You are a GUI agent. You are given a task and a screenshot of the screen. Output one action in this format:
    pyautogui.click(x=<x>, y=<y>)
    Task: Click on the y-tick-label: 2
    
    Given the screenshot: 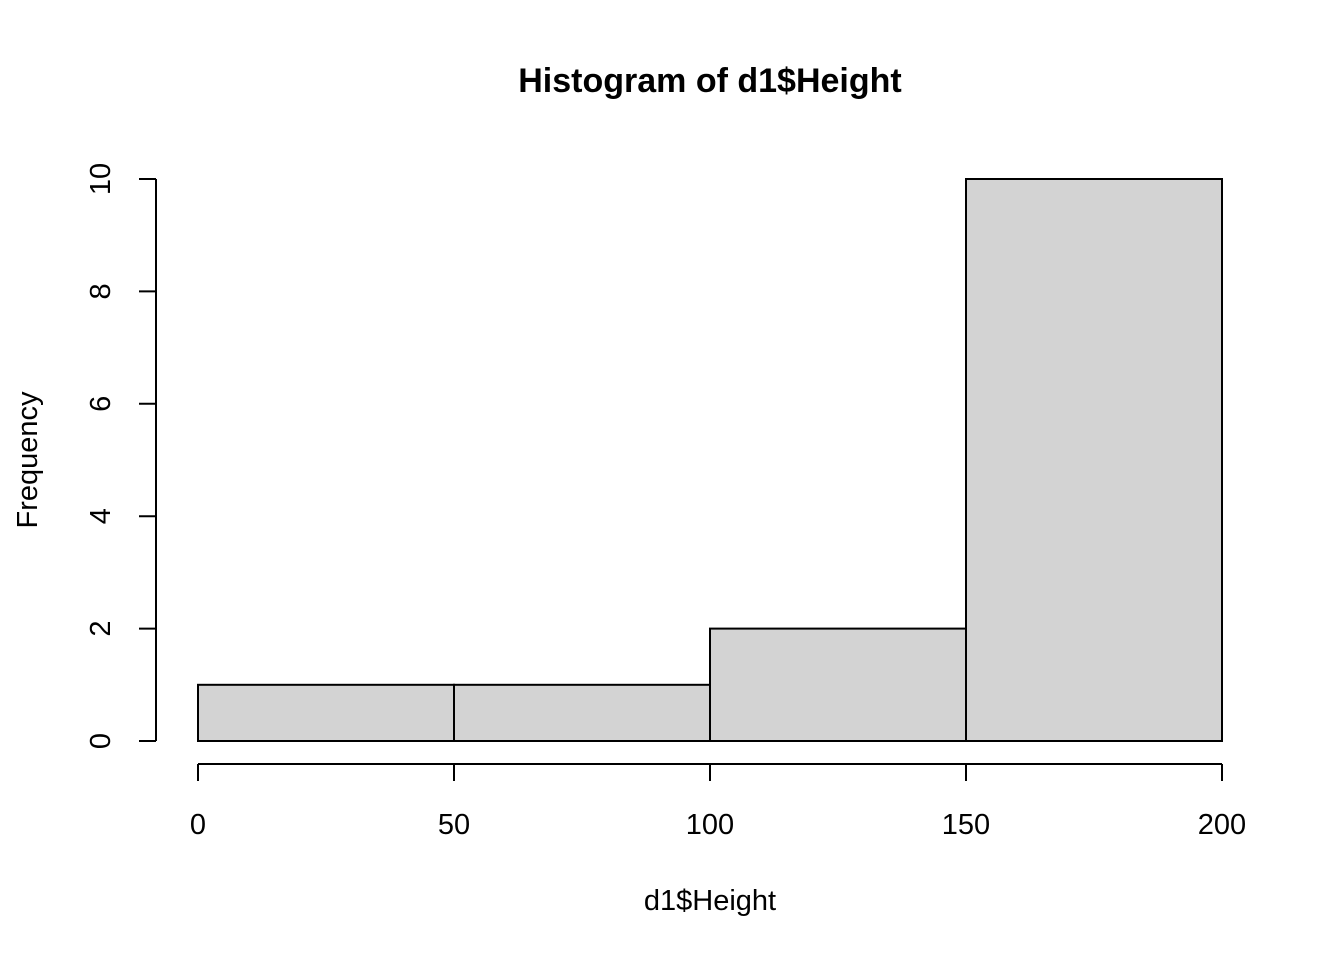 What is the action you would take?
    pyautogui.click(x=101, y=629)
    